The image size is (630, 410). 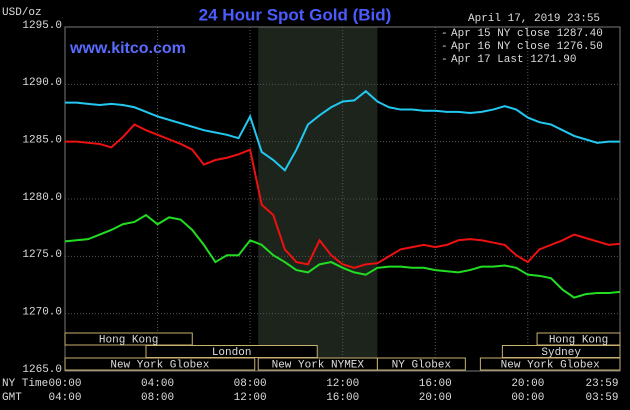 I want to click on session-label: NY Globex, so click(x=422, y=365).